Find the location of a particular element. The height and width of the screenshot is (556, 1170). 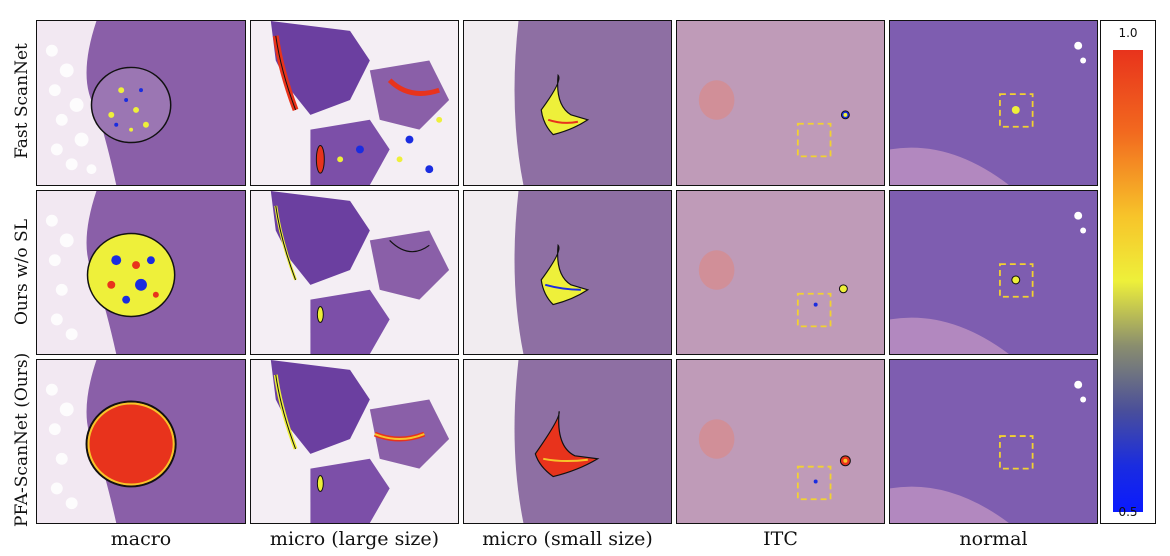

tile-fast-scannet-micro-large is located at coordinates (354, 103).